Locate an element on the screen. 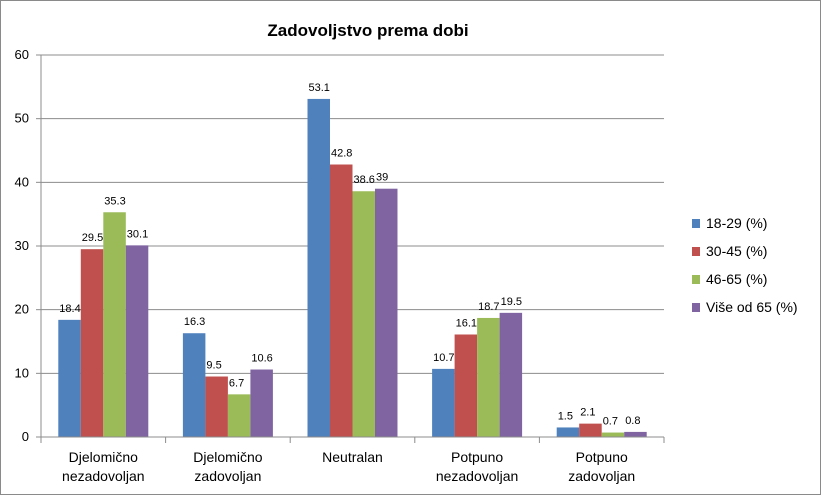 This screenshot has height=499, width=821. data-label: 10.7 is located at coordinates (443, 358).